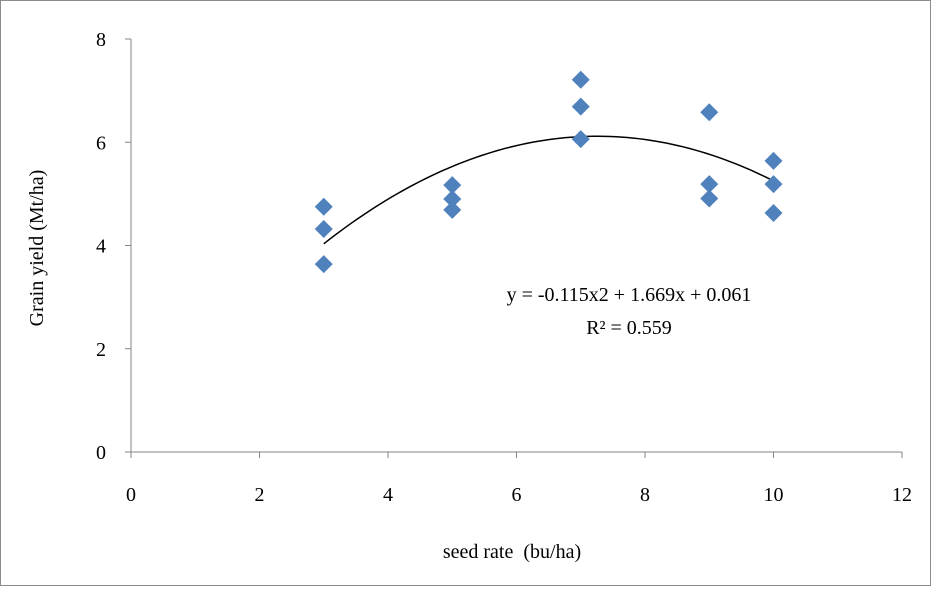  Describe the element at coordinates (548, 190) in the screenshot. I see `trendline` at that location.